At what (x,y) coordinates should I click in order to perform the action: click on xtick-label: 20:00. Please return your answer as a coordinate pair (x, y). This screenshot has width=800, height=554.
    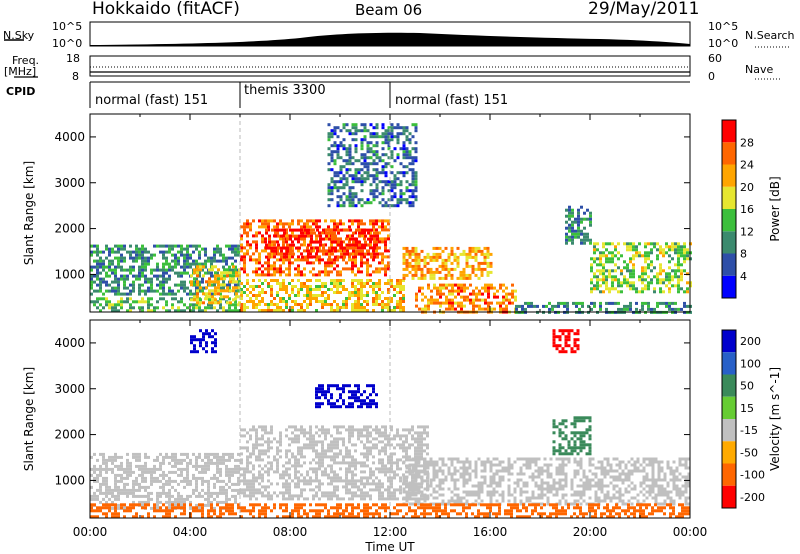
    Looking at the image, I should click on (590, 532).